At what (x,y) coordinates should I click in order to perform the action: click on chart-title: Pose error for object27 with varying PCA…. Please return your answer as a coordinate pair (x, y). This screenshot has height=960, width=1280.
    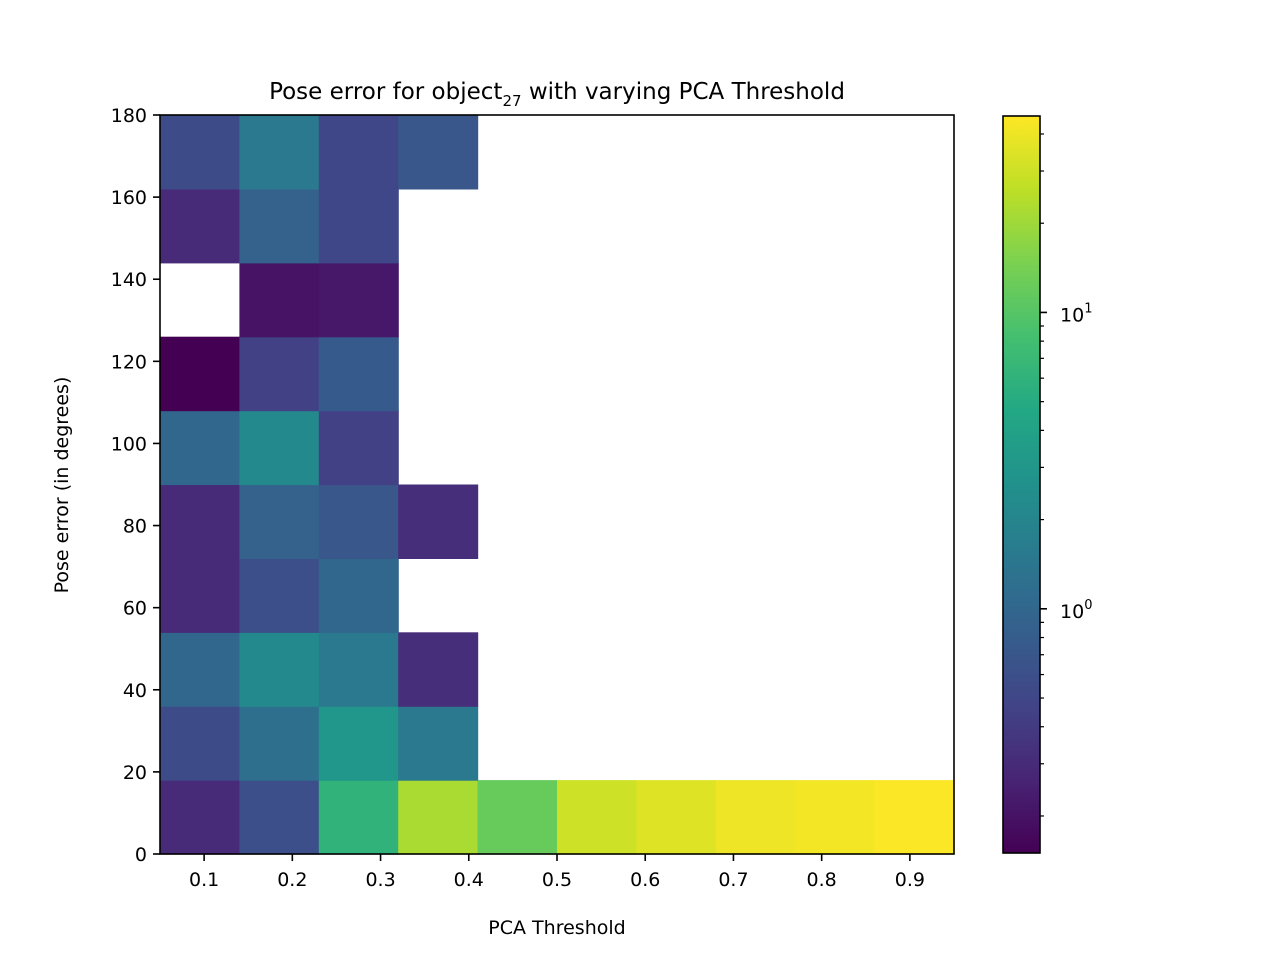
    Looking at the image, I should click on (557, 94).